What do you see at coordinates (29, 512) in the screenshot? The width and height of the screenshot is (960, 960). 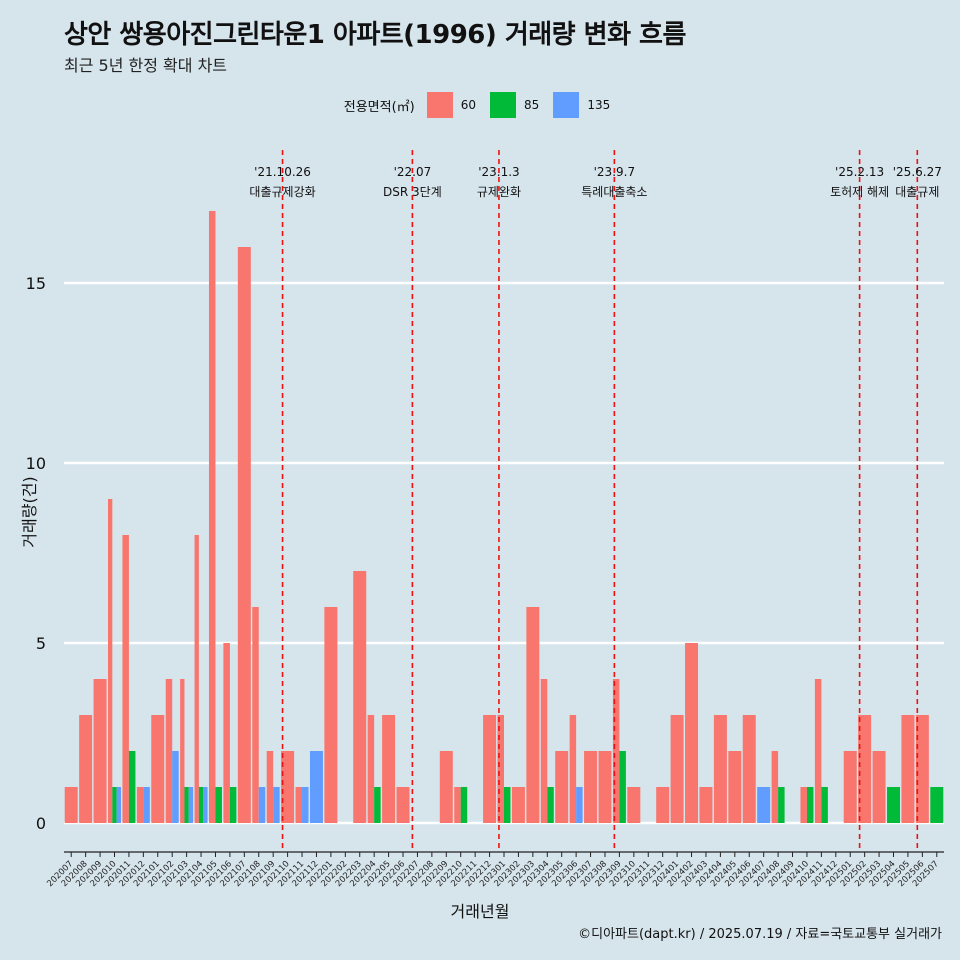 I see `y-axis-label: 거래량(건)` at bounding box center [29, 512].